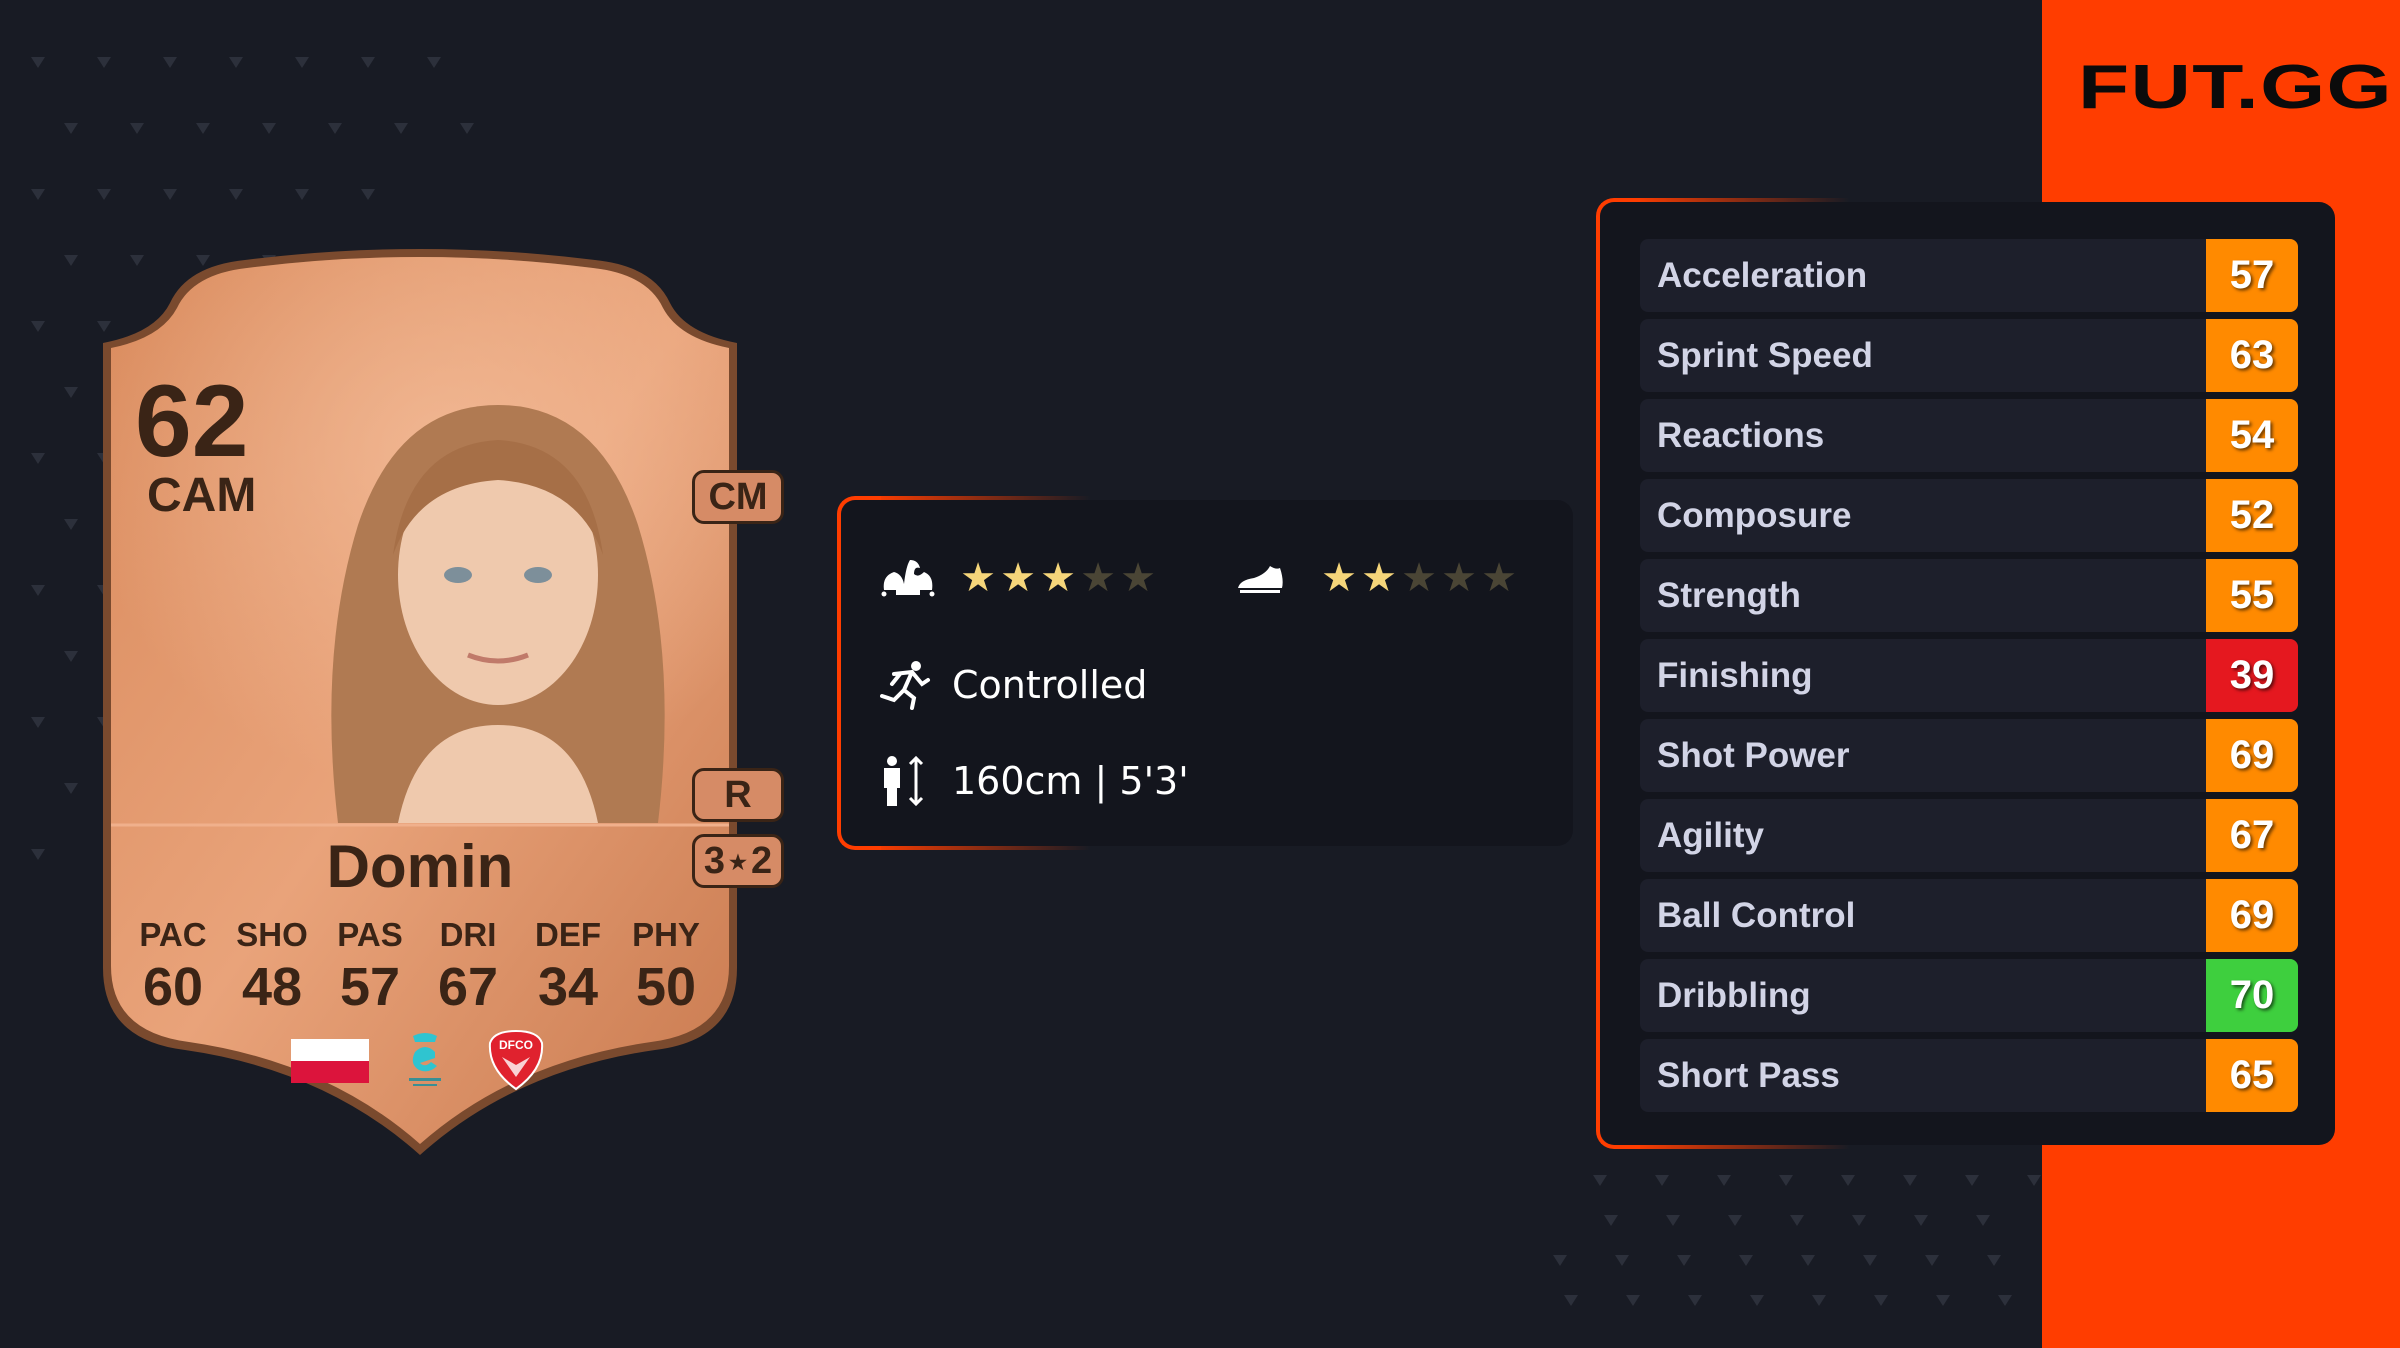 The image size is (2400, 1348). What do you see at coordinates (666, 967) in the screenshot?
I see `attribute-phy: PHY 50` at bounding box center [666, 967].